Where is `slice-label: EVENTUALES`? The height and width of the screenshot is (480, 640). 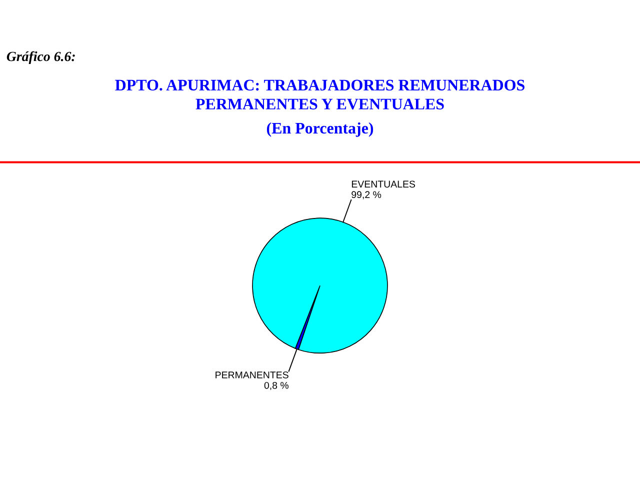 slice-label: EVENTUALES is located at coordinates (384, 184).